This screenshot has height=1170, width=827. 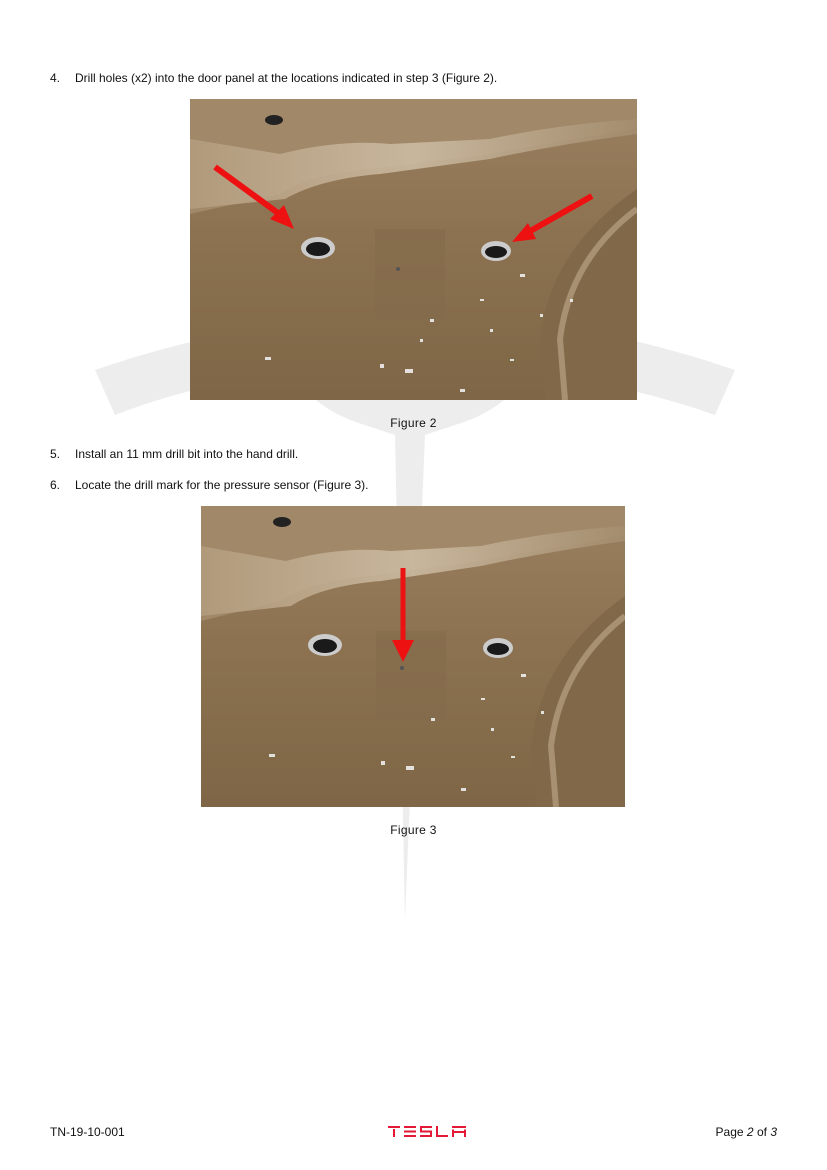 What do you see at coordinates (413, 249) in the screenshot?
I see `figure-2-photo` at bounding box center [413, 249].